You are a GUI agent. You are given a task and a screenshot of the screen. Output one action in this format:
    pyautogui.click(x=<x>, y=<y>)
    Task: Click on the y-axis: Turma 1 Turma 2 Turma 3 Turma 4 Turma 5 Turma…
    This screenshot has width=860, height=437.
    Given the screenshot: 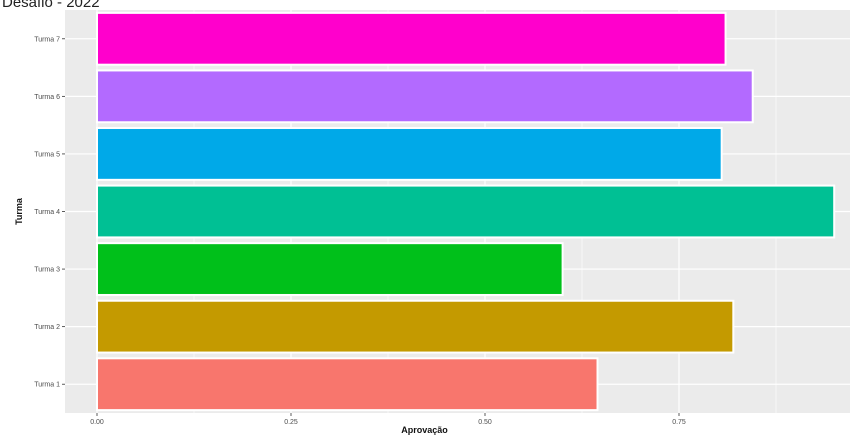 What is the action you would take?
    pyautogui.click(x=49, y=212)
    